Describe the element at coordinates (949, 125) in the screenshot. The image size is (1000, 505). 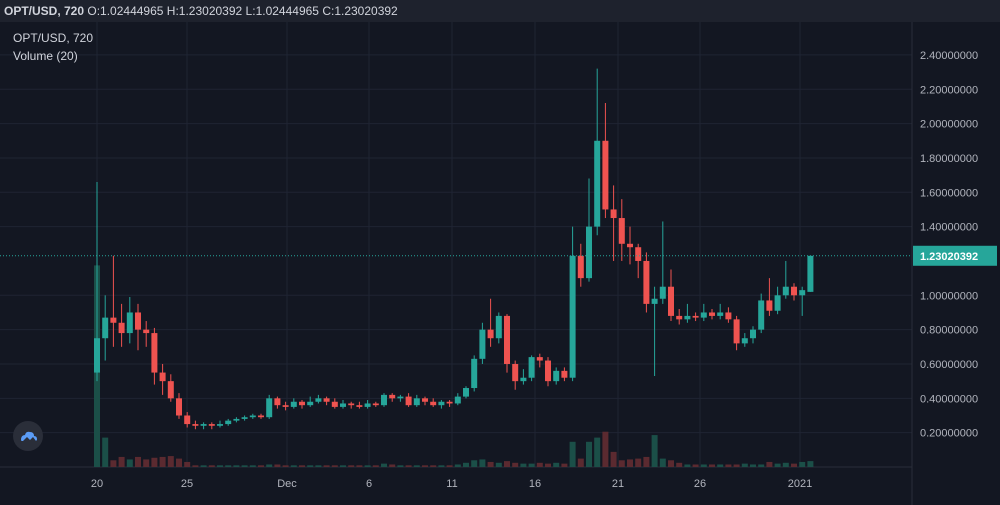
I see `y-tick-label: 2.00000000` at that location.